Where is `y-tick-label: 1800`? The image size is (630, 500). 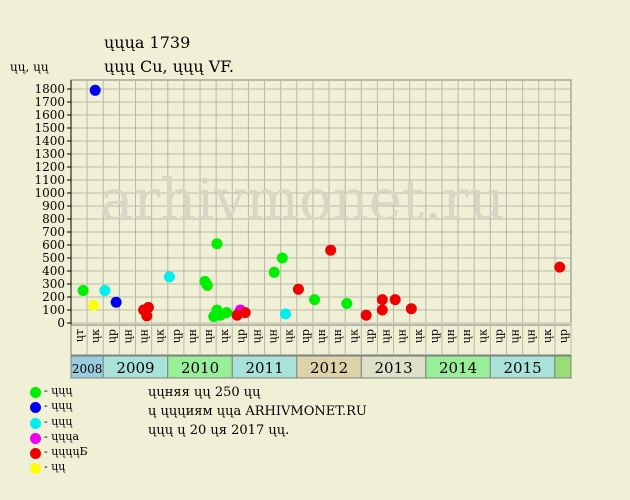
y-tick-label: 1800 is located at coordinates (49, 89).